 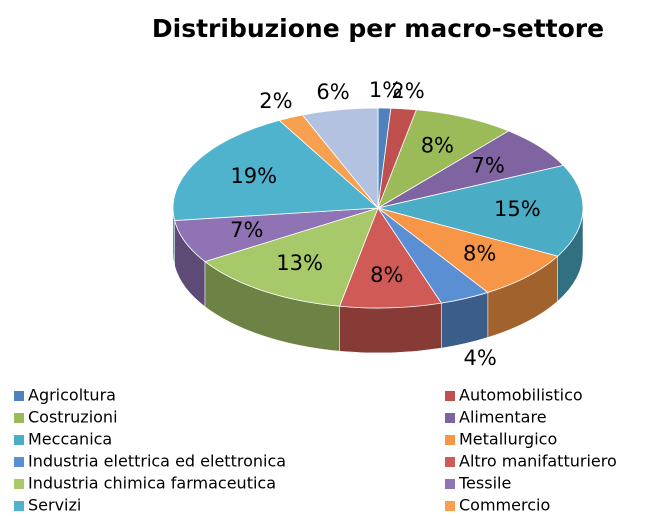 What do you see at coordinates (484, 483) in the screenshot?
I see `legend-label: Tessile` at bounding box center [484, 483].